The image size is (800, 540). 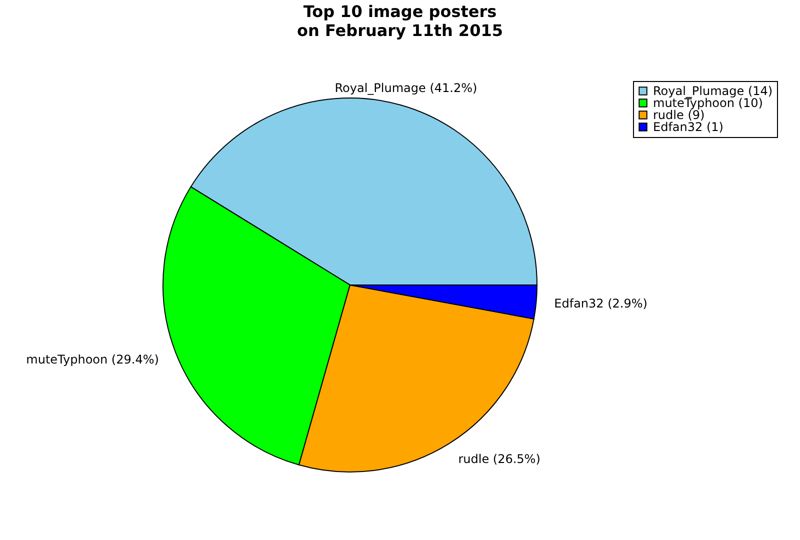 I want to click on data-label: Royal_Plumage (41.2%), so click(x=406, y=87).